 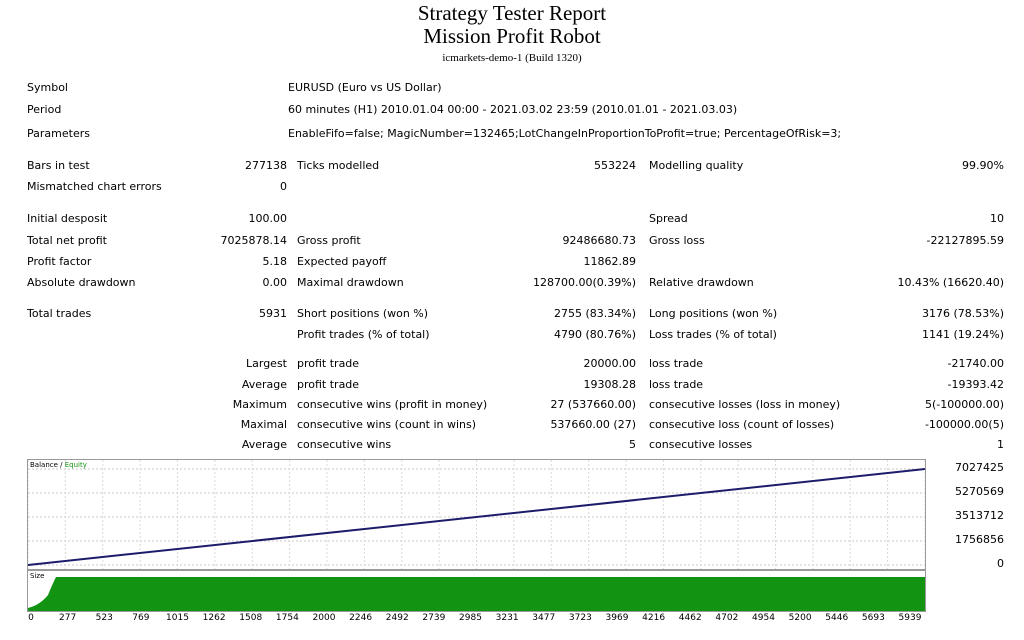 I want to click on avg-consec-losses-label: consecutive losses, so click(x=701, y=444).